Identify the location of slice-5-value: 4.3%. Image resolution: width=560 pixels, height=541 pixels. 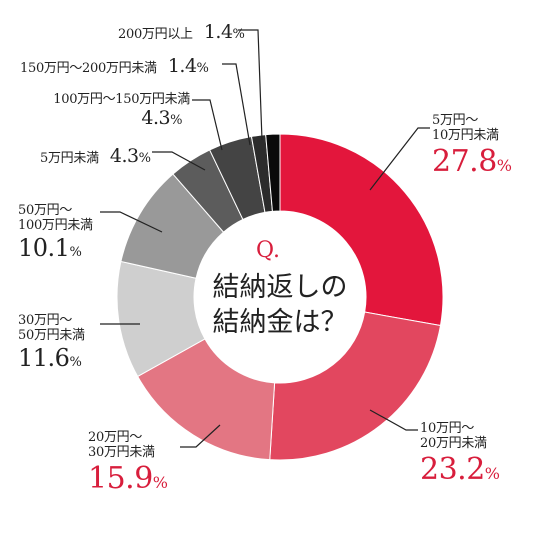
(130, 156).